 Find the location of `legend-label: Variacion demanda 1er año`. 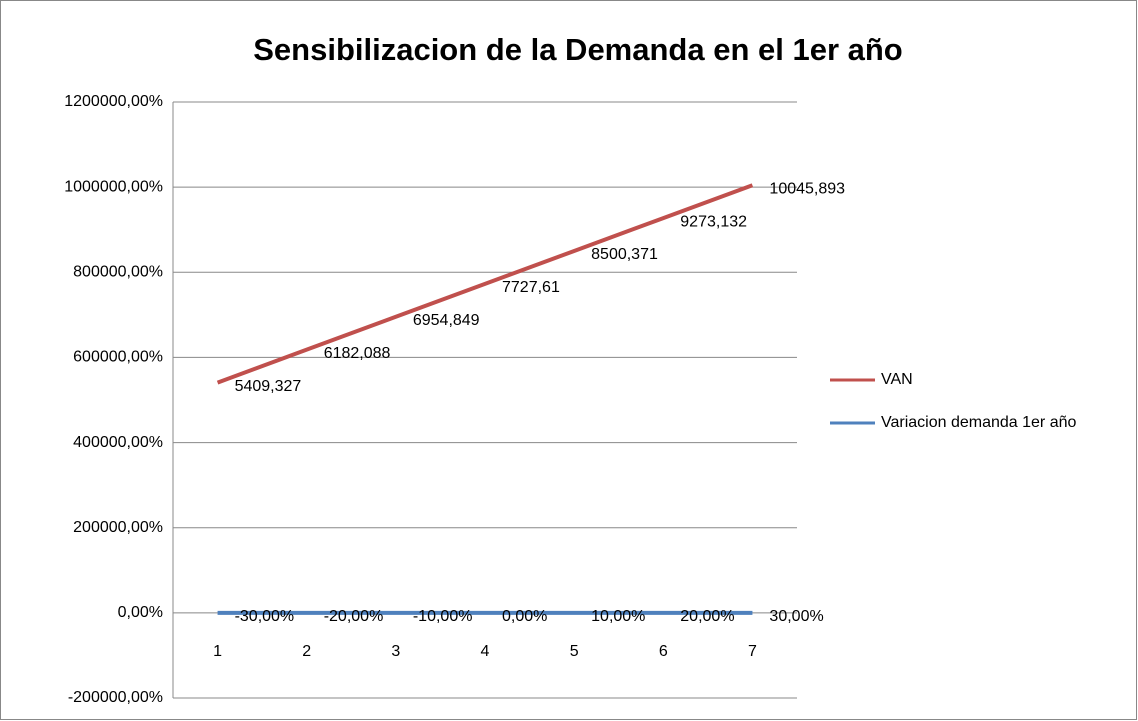

legend-label: Variacion demanda 1er año is located at coordinates (978, 422).